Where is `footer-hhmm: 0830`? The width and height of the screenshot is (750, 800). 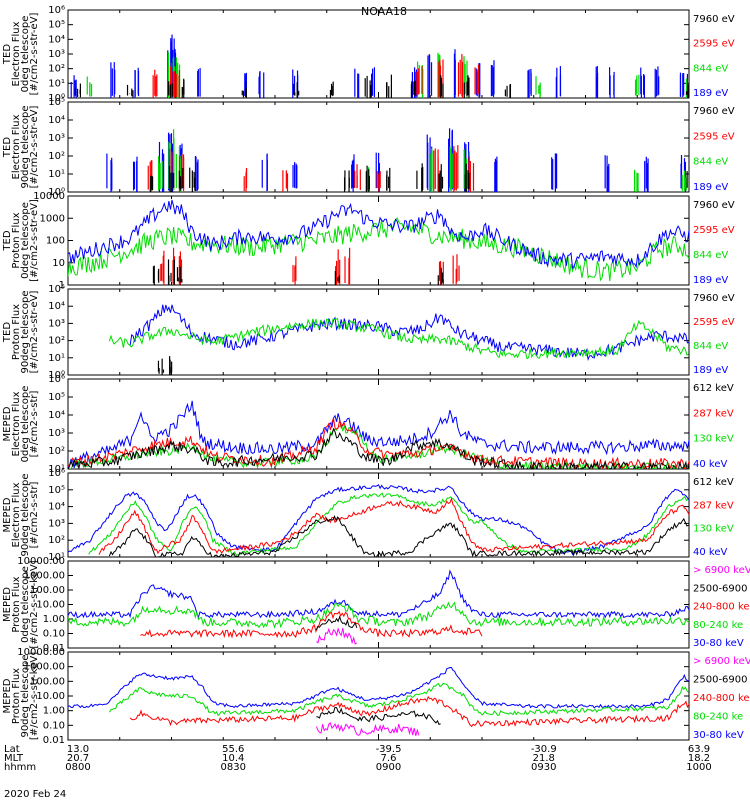 footer-hhmm: 0830 is located at coordinates (233, 767).